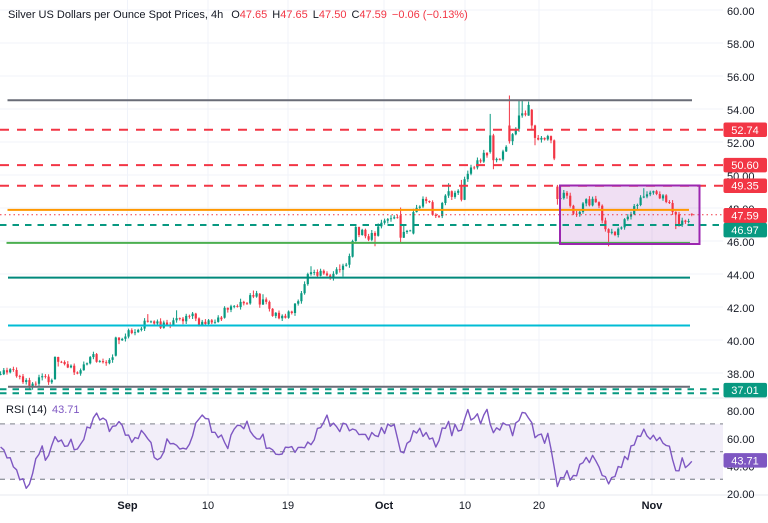  I want to click on svg-text: Oct, so click(384, 506).